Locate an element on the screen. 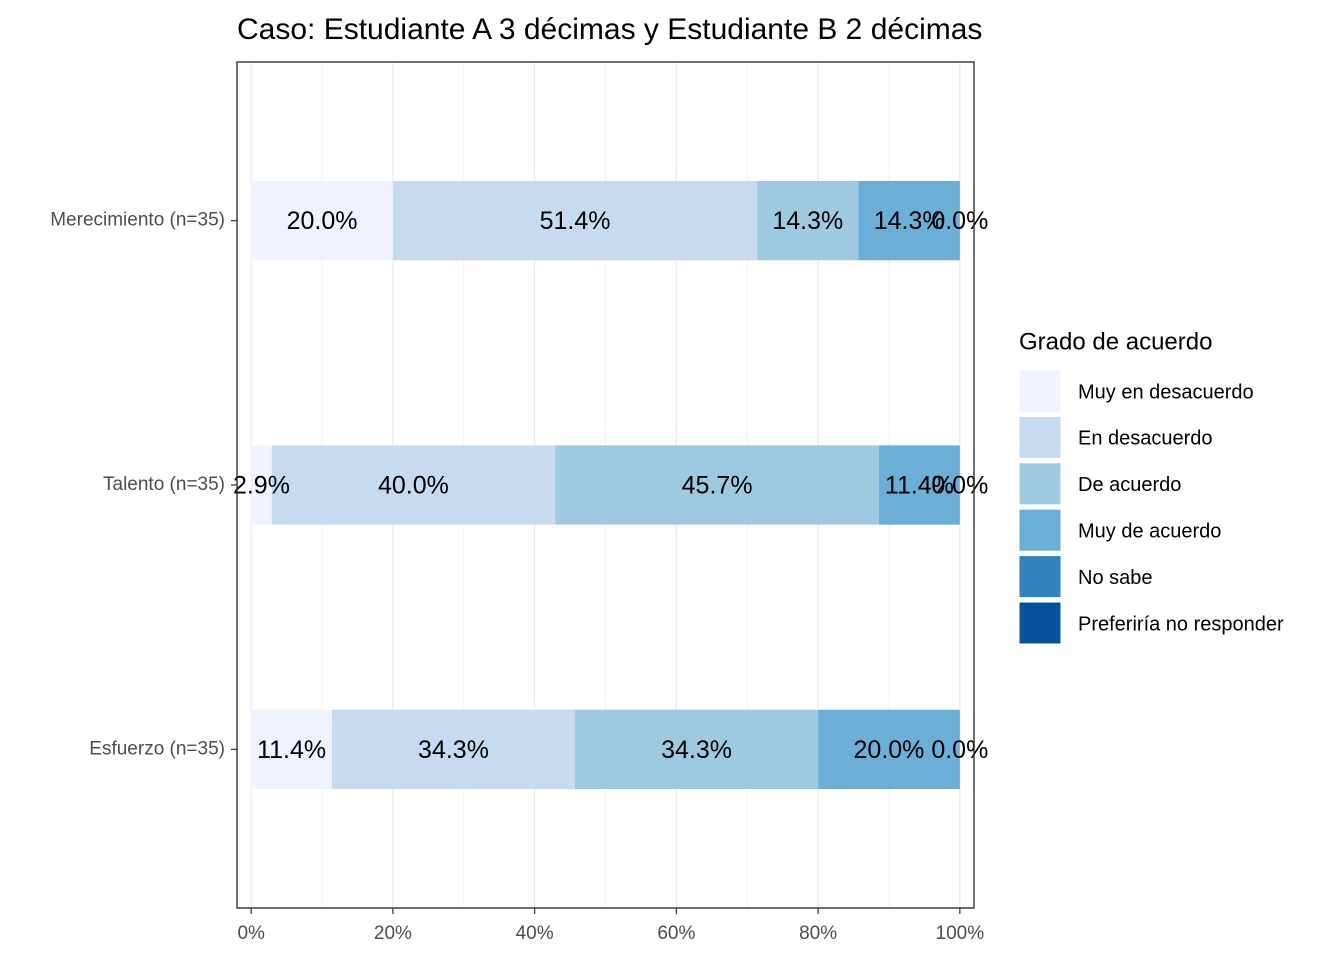 The image size is (1344, 960). x-tick-label: 80% is located at coordinates (818, 933).